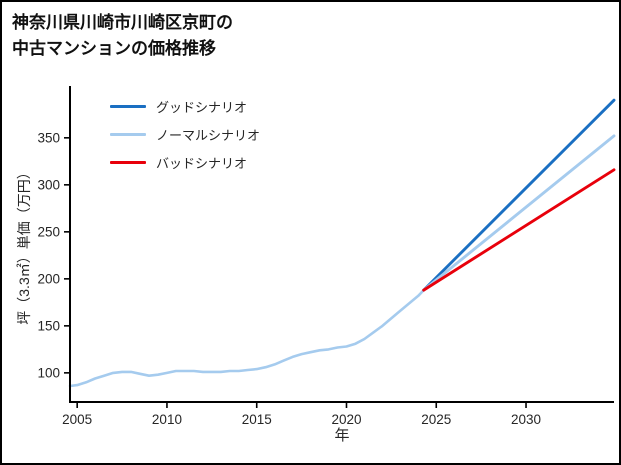  Describe the element at coordinates (526, 419) in the screenshot. I see `x-tick-label: 2030` at that location.